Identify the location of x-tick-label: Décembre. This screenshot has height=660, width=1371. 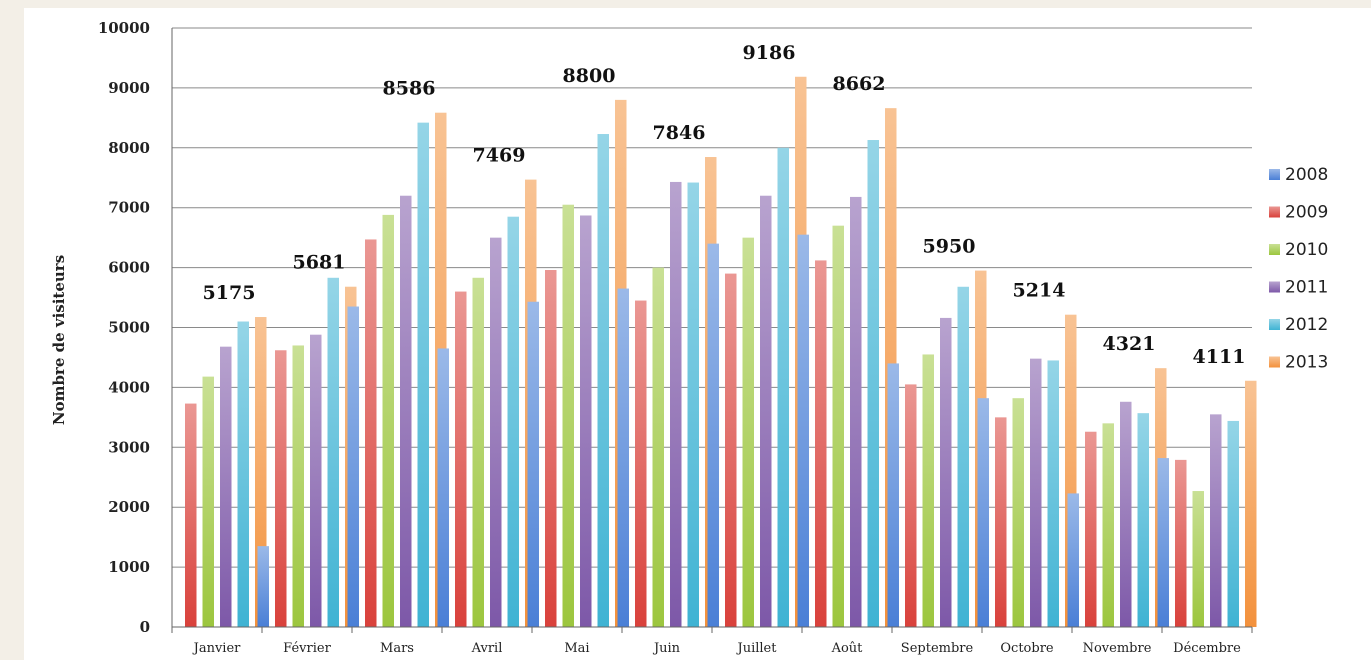
(1207, 648).